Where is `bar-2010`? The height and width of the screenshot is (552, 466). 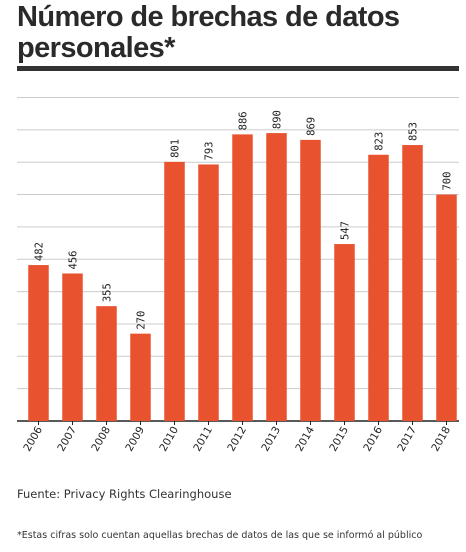
bar-2010 is located at coordinates (174, 291).